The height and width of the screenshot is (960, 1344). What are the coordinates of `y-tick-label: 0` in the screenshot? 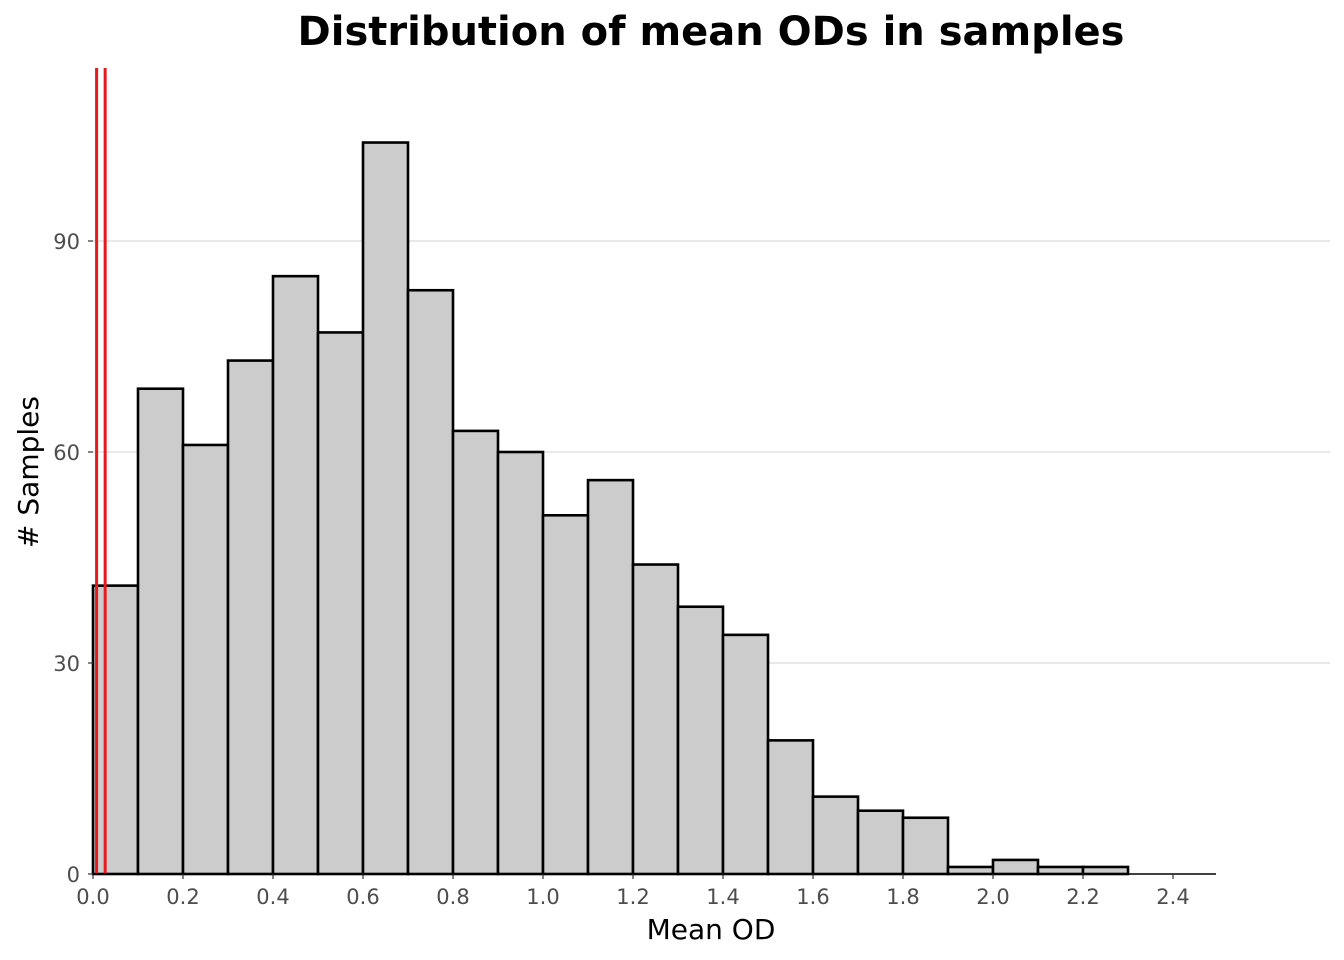 It's located at (73, 875).